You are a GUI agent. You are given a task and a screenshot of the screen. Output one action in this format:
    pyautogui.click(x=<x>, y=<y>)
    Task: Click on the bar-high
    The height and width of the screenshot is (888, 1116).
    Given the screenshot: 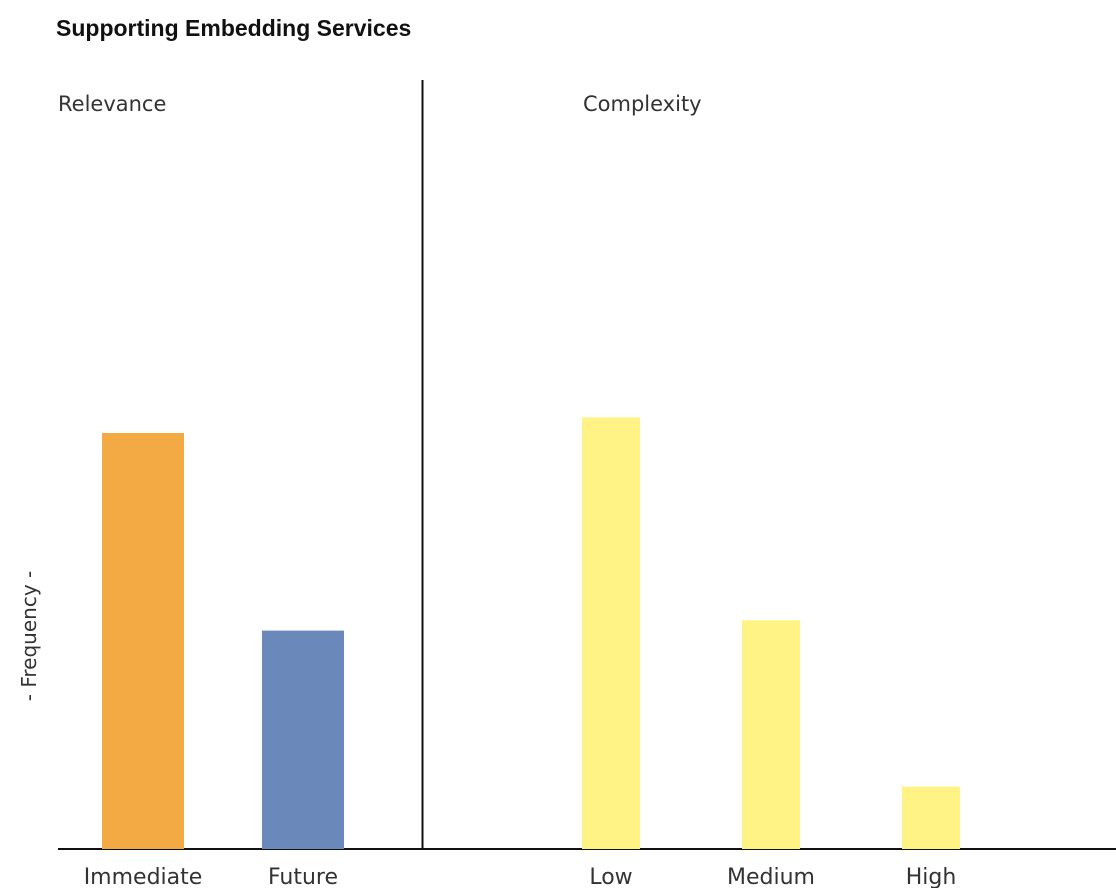 What is the action you would take?
    pyautogui.click(x=931, y=817)
    